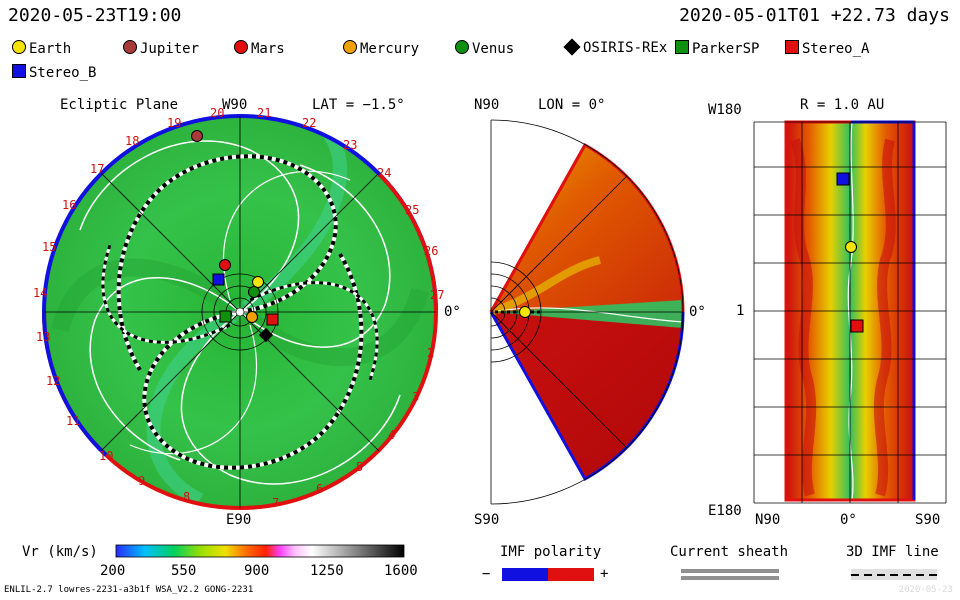 The height and width of the screenshot is (600, 960). I want to click on latitude-mid-label: 1, so click(740, 311).